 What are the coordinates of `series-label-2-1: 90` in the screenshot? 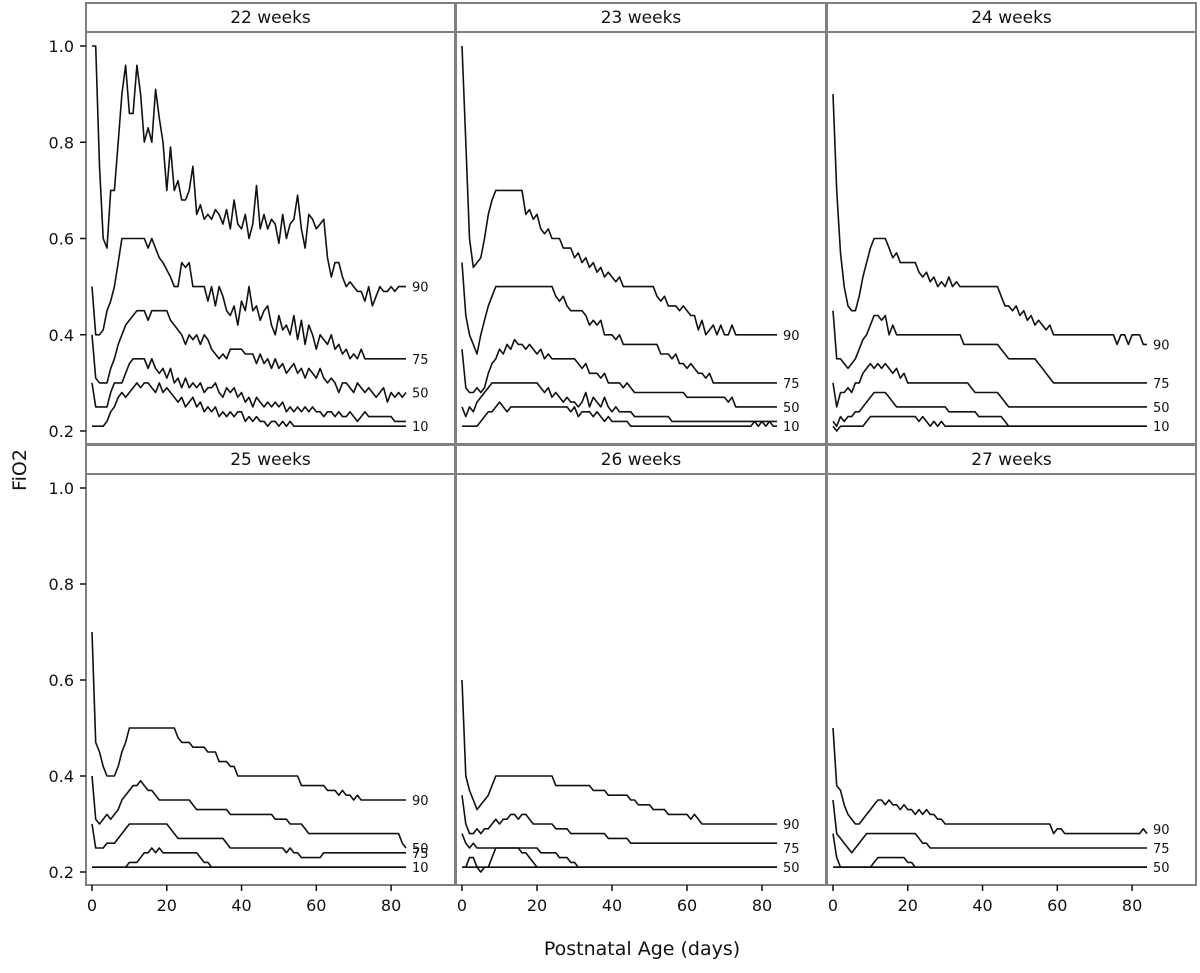 It's located at (791, 336).